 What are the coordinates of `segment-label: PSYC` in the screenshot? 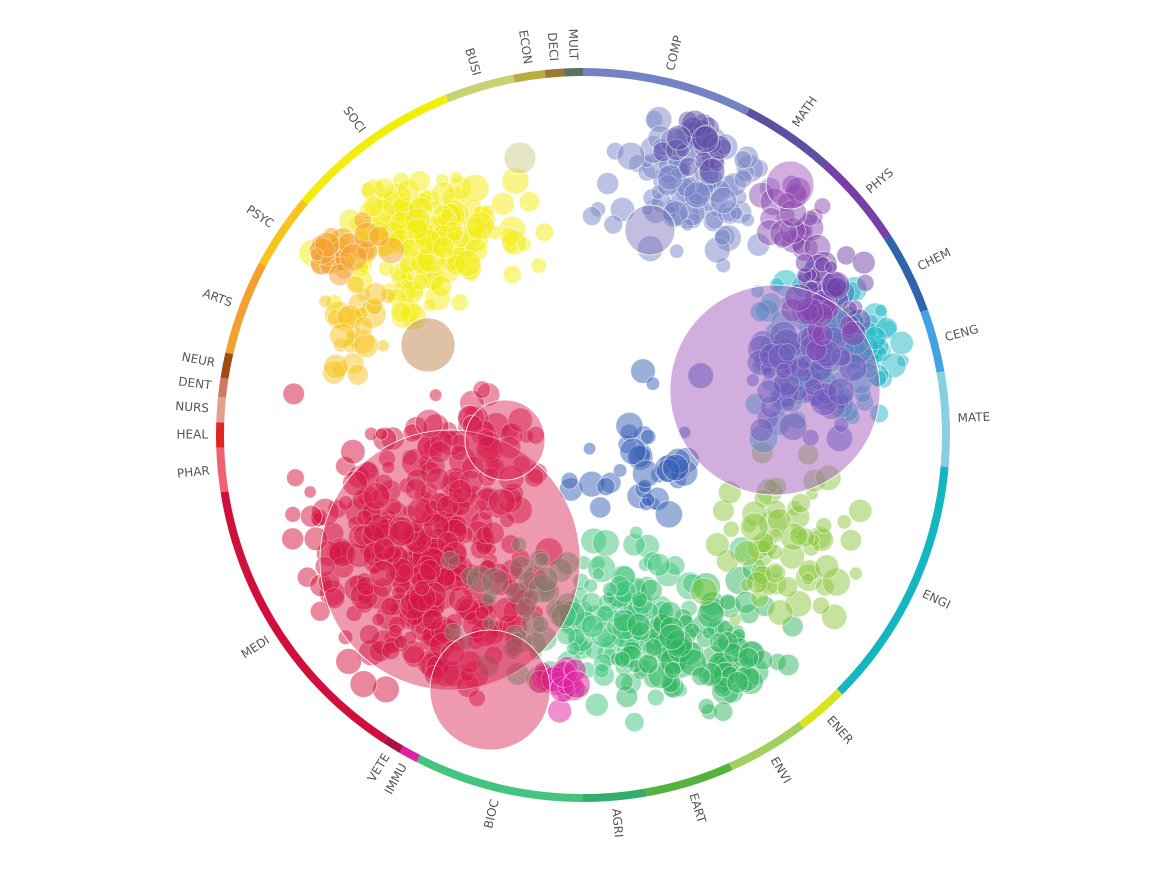 It's located at (260, 216).